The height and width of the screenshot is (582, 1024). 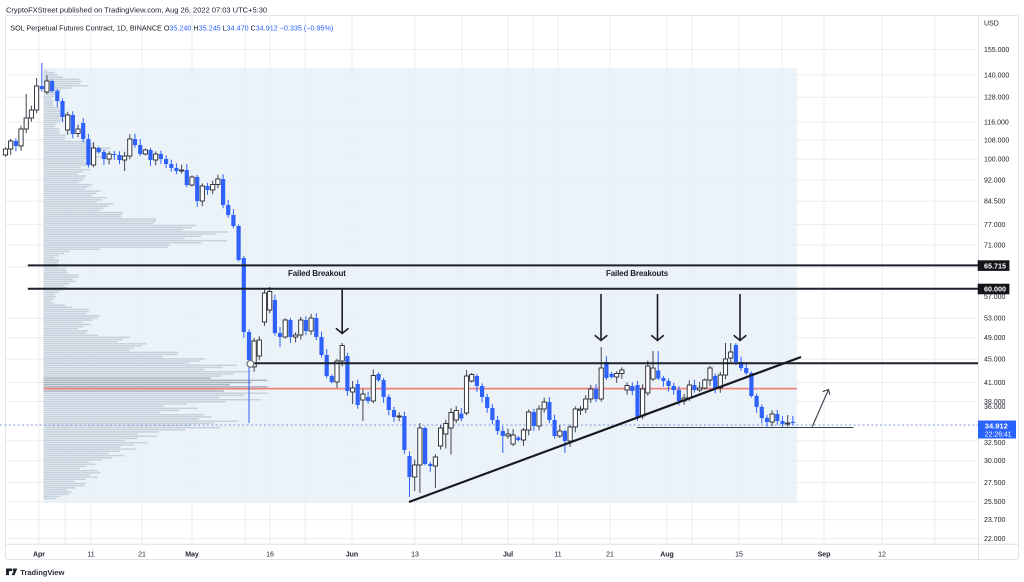 I want to click on svg-text: 12, so click(x=882, y=555).